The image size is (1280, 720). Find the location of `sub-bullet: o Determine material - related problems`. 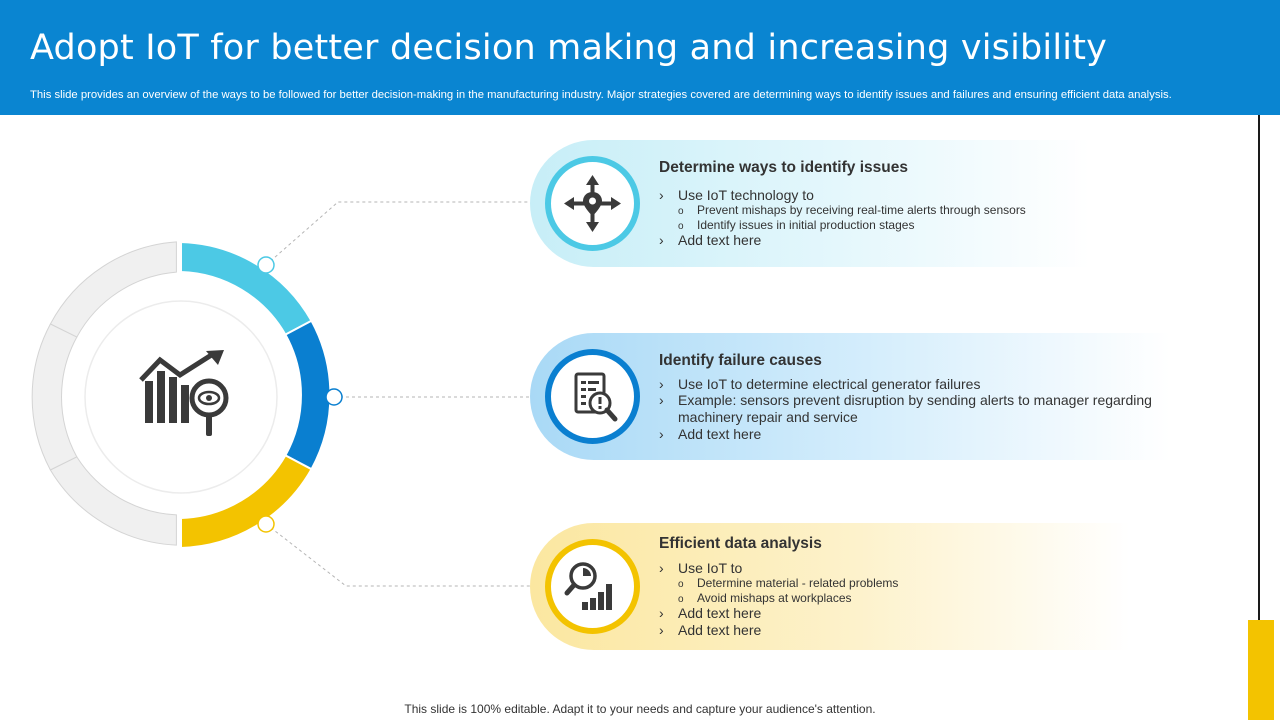

sub-bullet: o Determine material - related problems is located at coordinates (788, 583).